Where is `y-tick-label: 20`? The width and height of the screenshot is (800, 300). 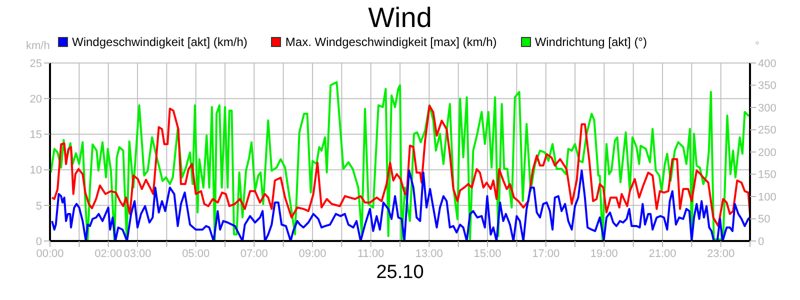 y-tick-label: 20 is located at coordinates (36, 100).